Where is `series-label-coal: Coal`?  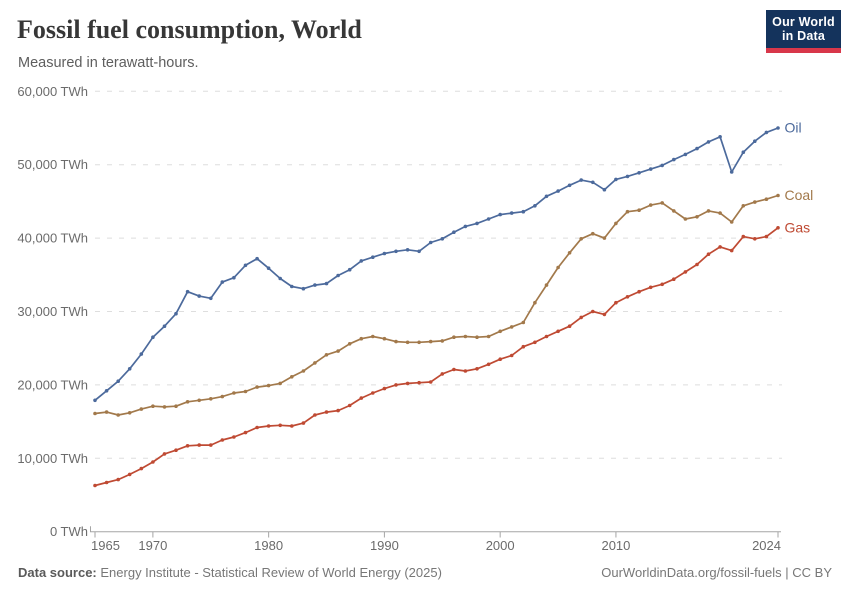
series-label-coal: Coal is located at coordinates (799, 195).